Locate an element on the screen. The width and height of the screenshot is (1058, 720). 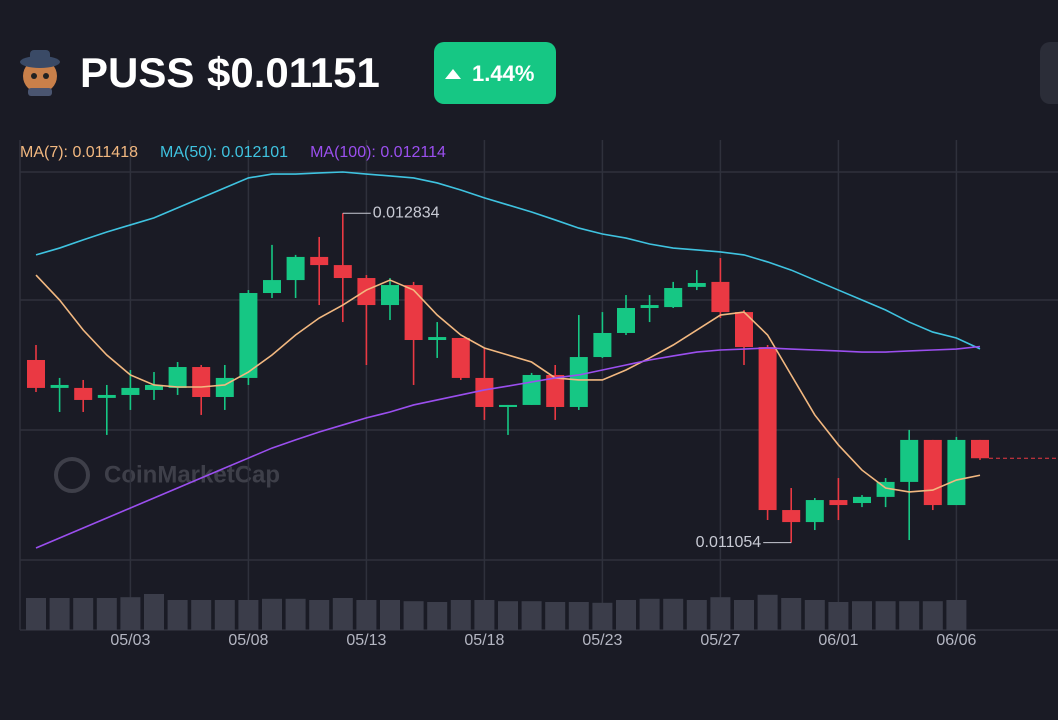
low-label: 0.011054 is located at coordinates (729, 542).